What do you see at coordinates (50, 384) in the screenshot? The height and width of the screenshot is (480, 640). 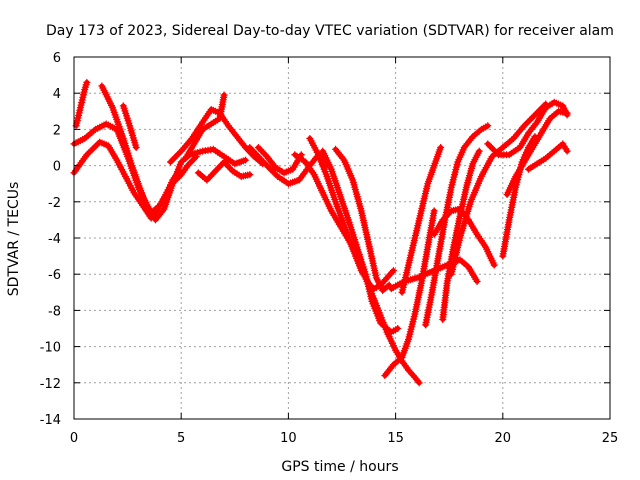 I see `y-tick-label: -12` at bounding box center [50, 384].